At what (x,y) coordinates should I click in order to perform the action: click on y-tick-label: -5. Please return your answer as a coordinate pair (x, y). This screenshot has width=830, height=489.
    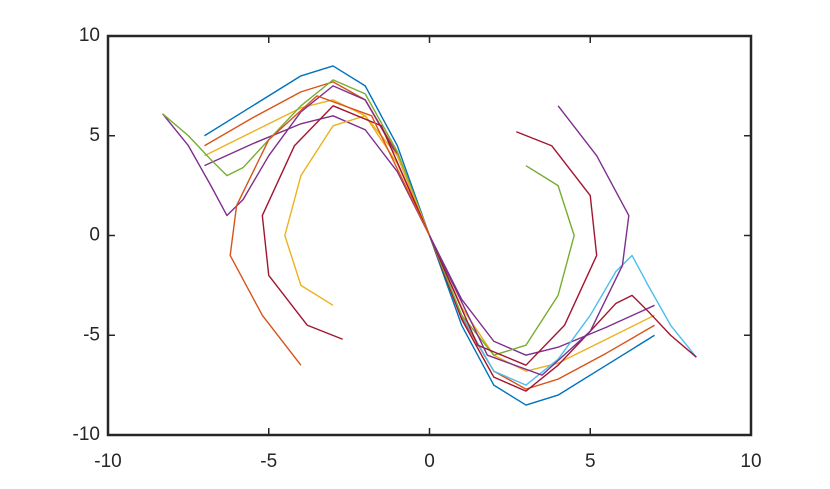
    Looking at the image, I should click on (91, 334).